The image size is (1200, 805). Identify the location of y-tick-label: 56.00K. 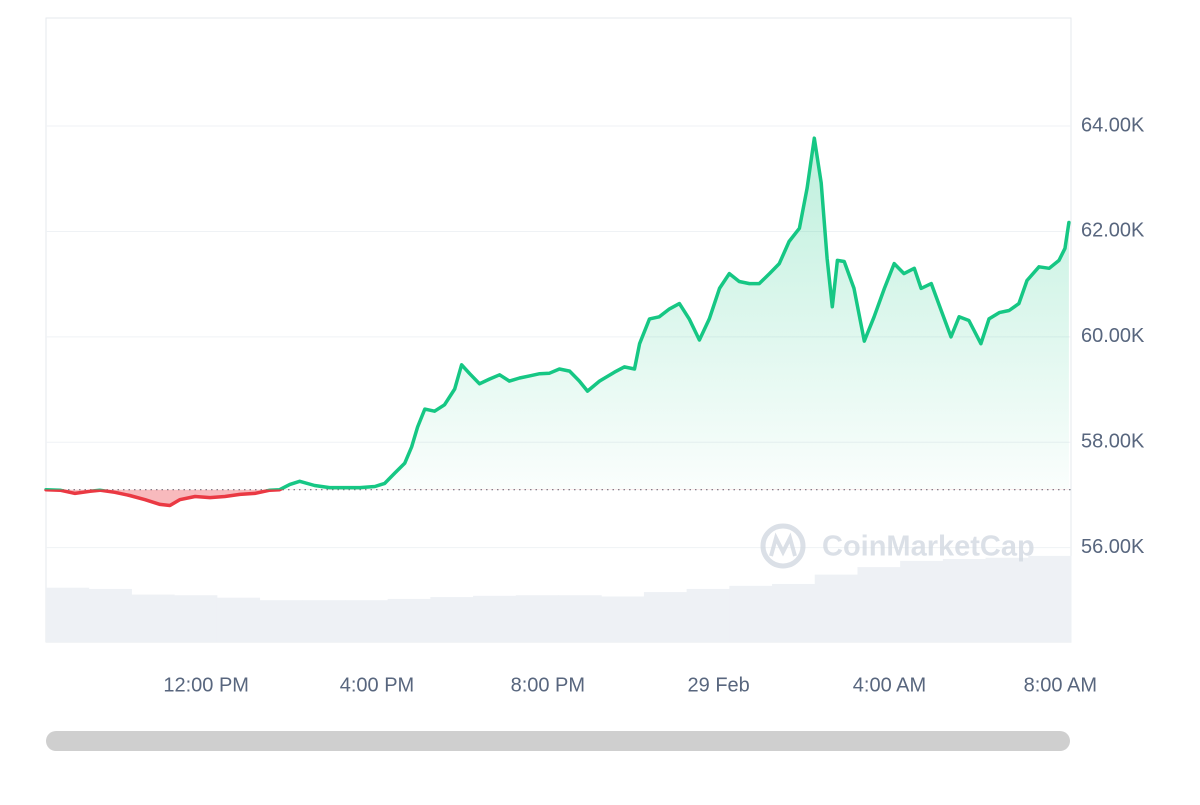
(1113, 547).